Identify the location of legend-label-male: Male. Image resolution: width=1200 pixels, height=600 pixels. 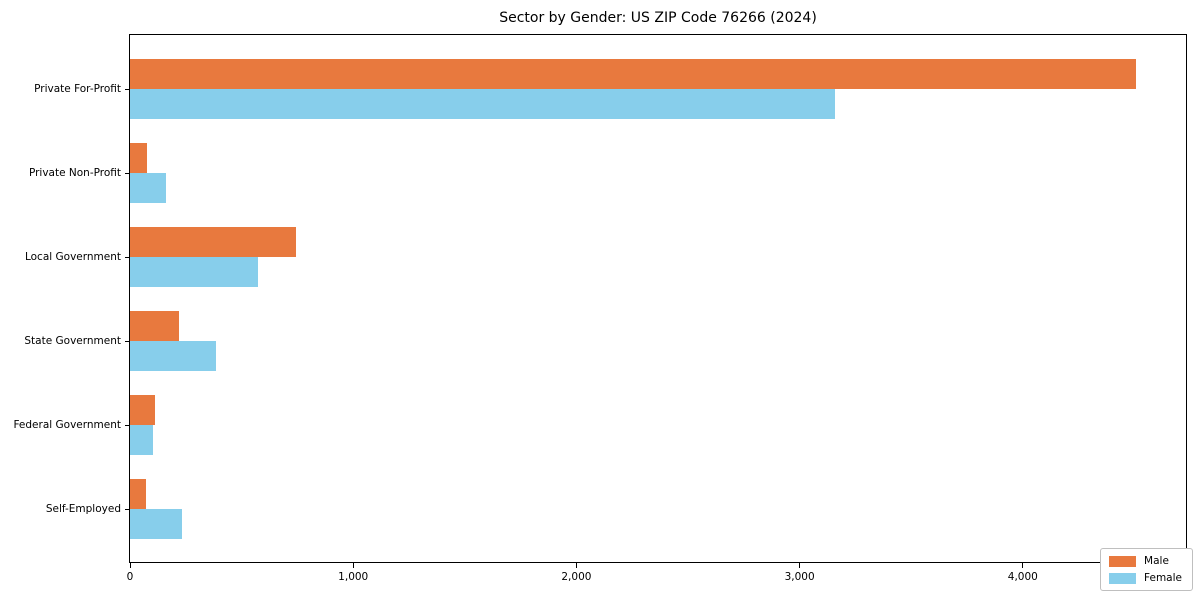
(1156, 561).